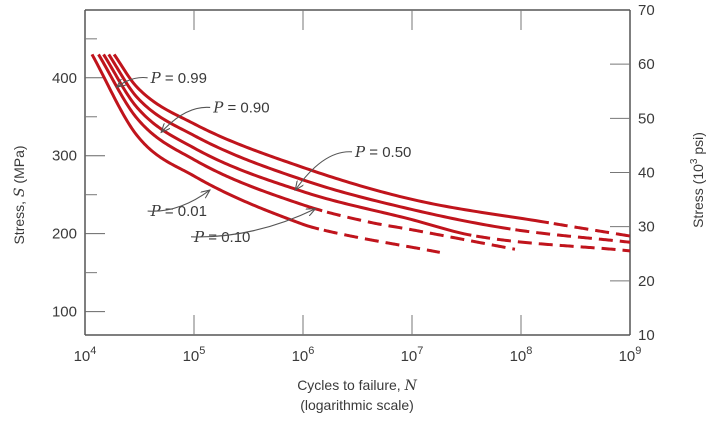 The image size is (726, 426). What do you see at coordinates (64, 312) in the screenshot?
I see `y-tick-label: 100` at bounding box center [64, 312].